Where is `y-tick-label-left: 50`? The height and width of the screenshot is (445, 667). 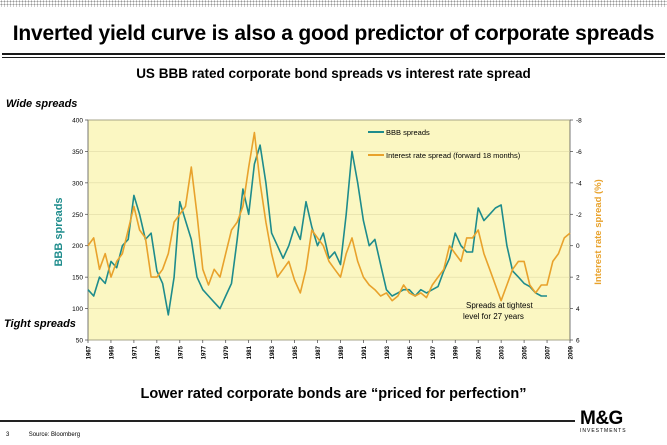
y-tick-label-left: 50 is located at coordinates (80, 341).